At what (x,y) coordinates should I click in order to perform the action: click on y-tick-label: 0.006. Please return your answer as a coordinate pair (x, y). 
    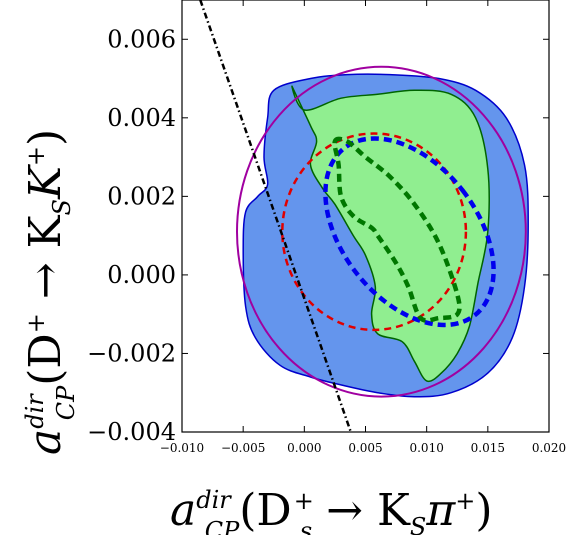
    Looking at the image, I should click on (141, 39).